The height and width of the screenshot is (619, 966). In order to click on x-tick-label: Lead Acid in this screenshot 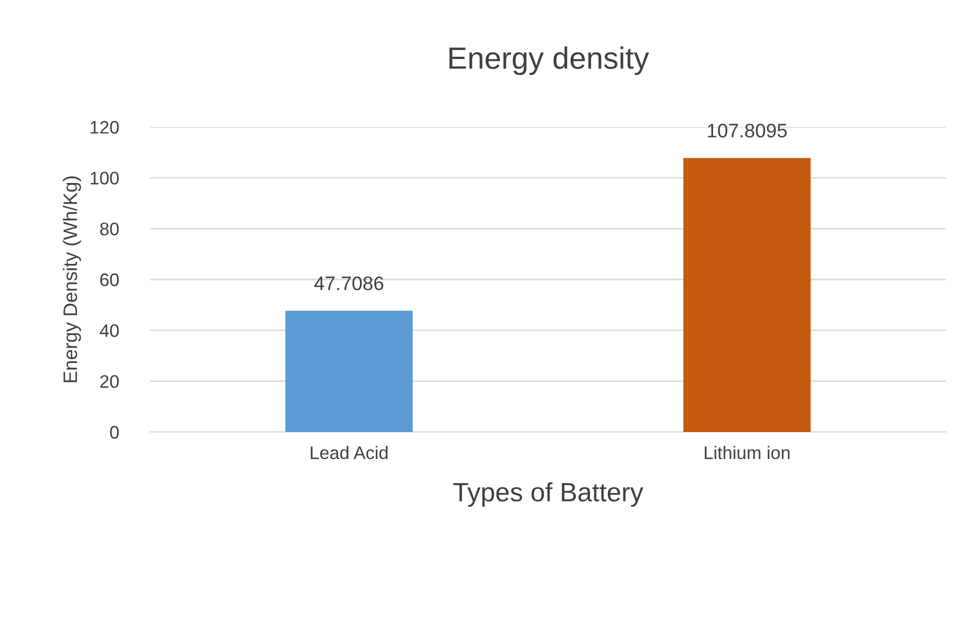, I will do `click(349, 453)`.